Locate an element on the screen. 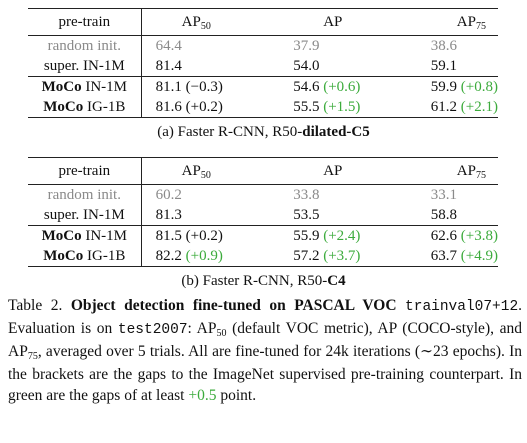  cell-value: 55.9 is located at coordinates (306, 235).